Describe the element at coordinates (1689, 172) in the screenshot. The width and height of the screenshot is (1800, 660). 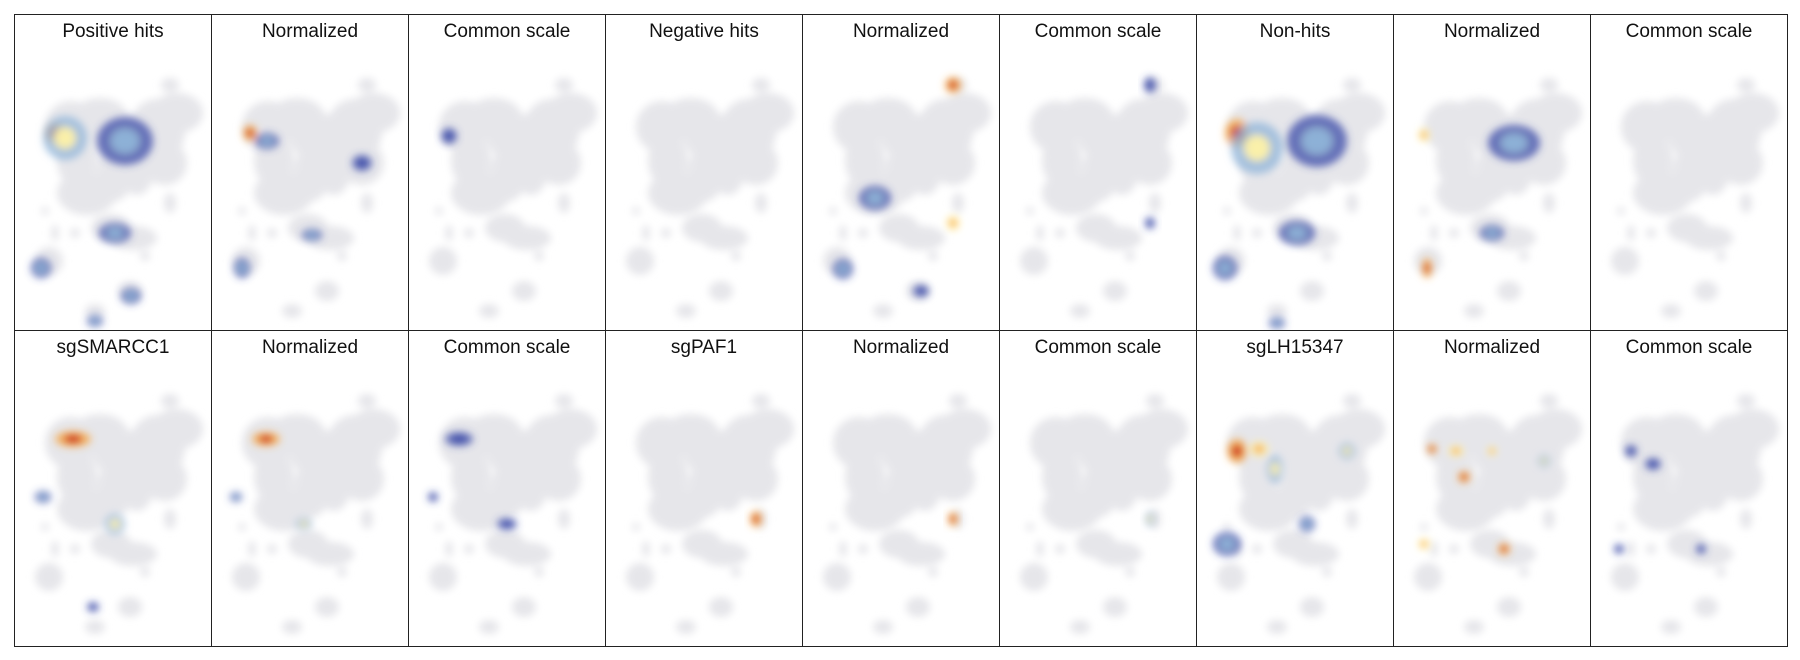
I see `density-panel: Common scale` at that location.